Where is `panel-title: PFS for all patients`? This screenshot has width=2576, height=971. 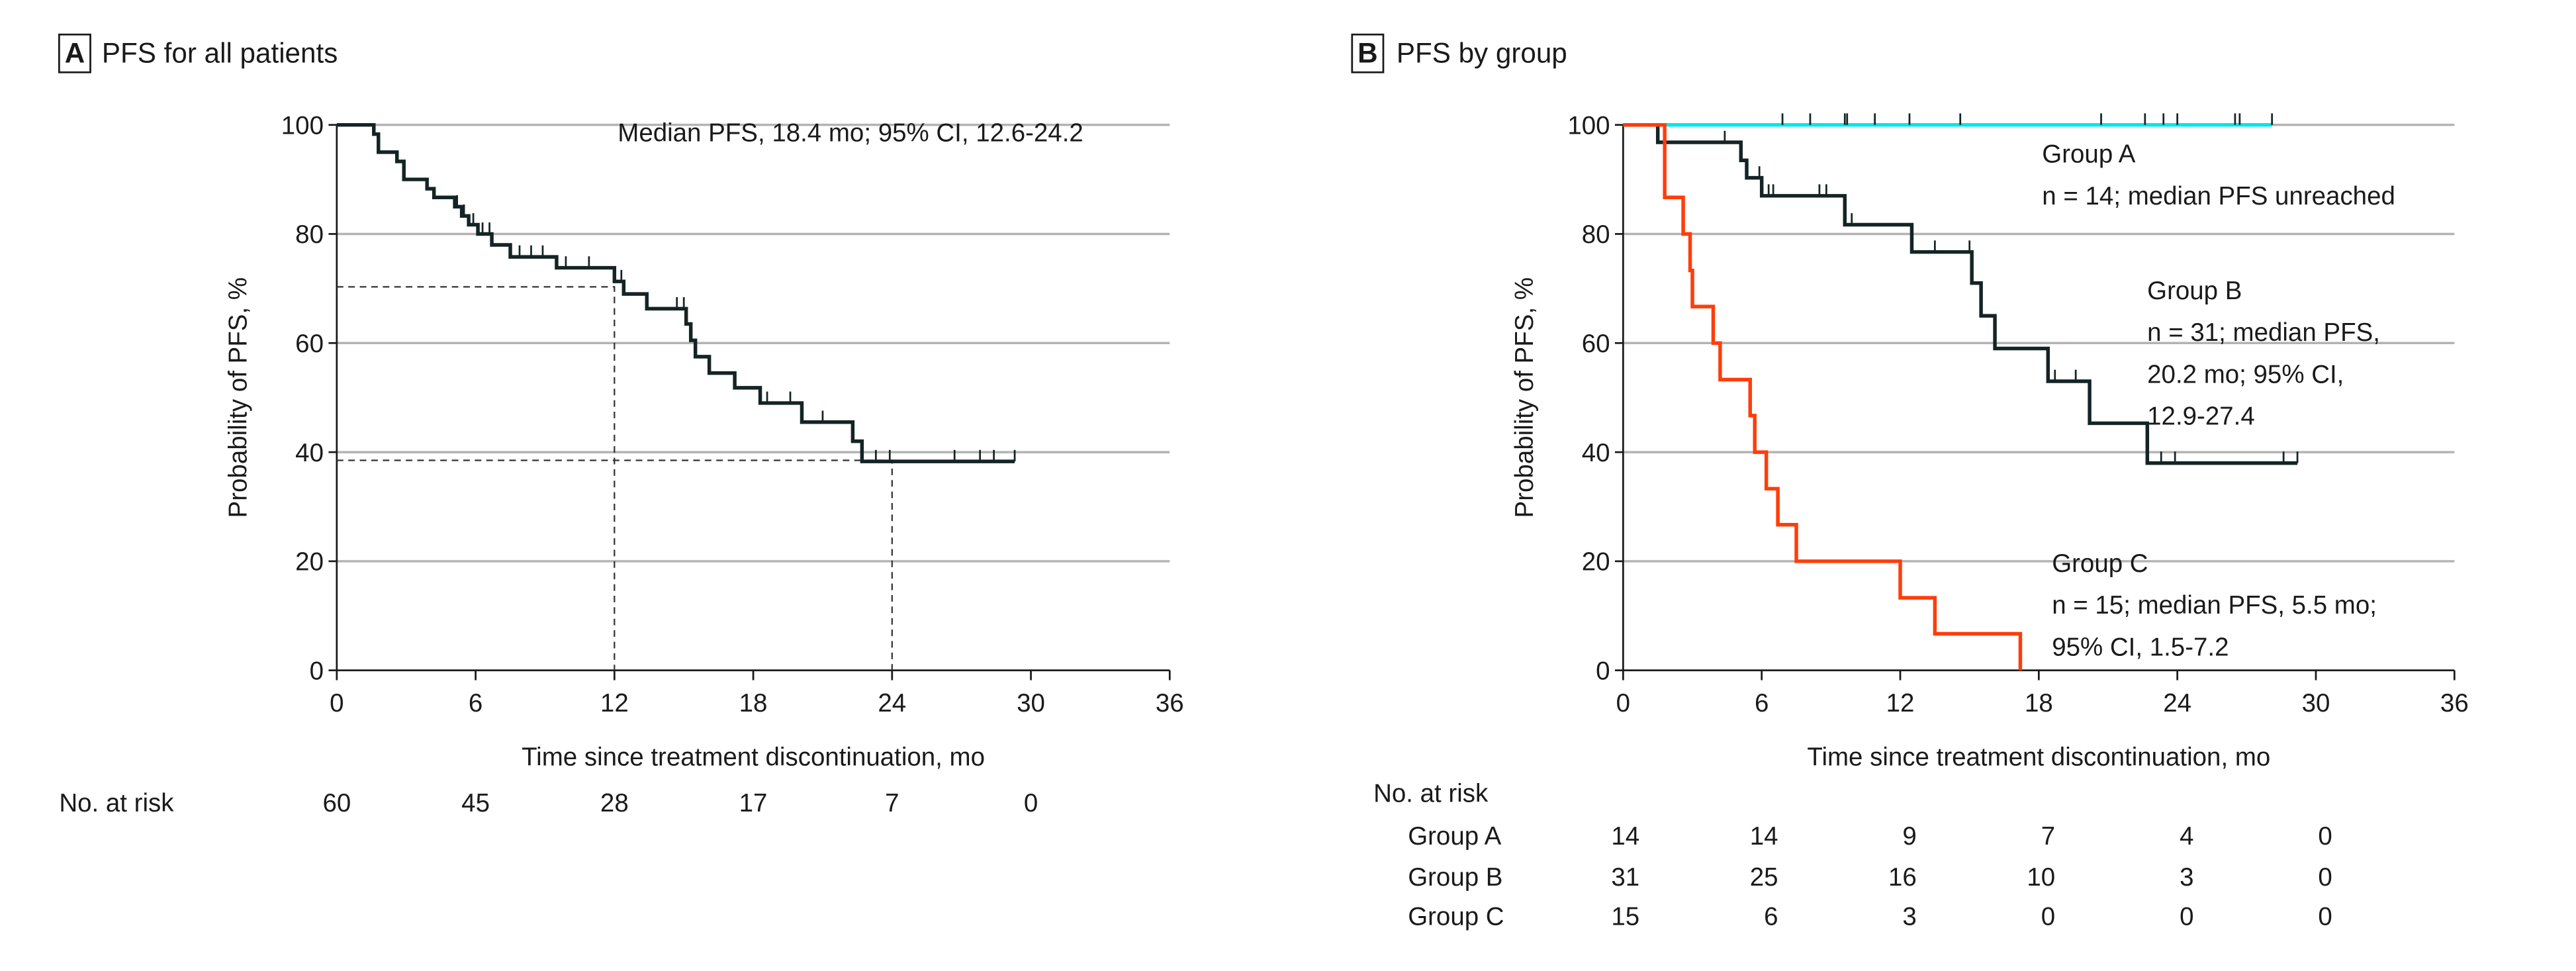 panel-title: PFS for all patients is located at coordinates (220, 52).